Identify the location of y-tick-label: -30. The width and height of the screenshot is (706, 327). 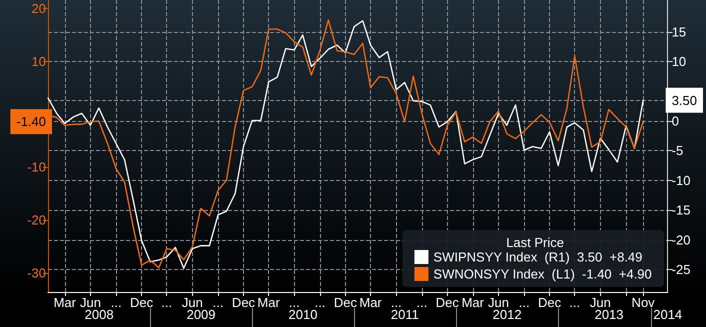
(36, 272).